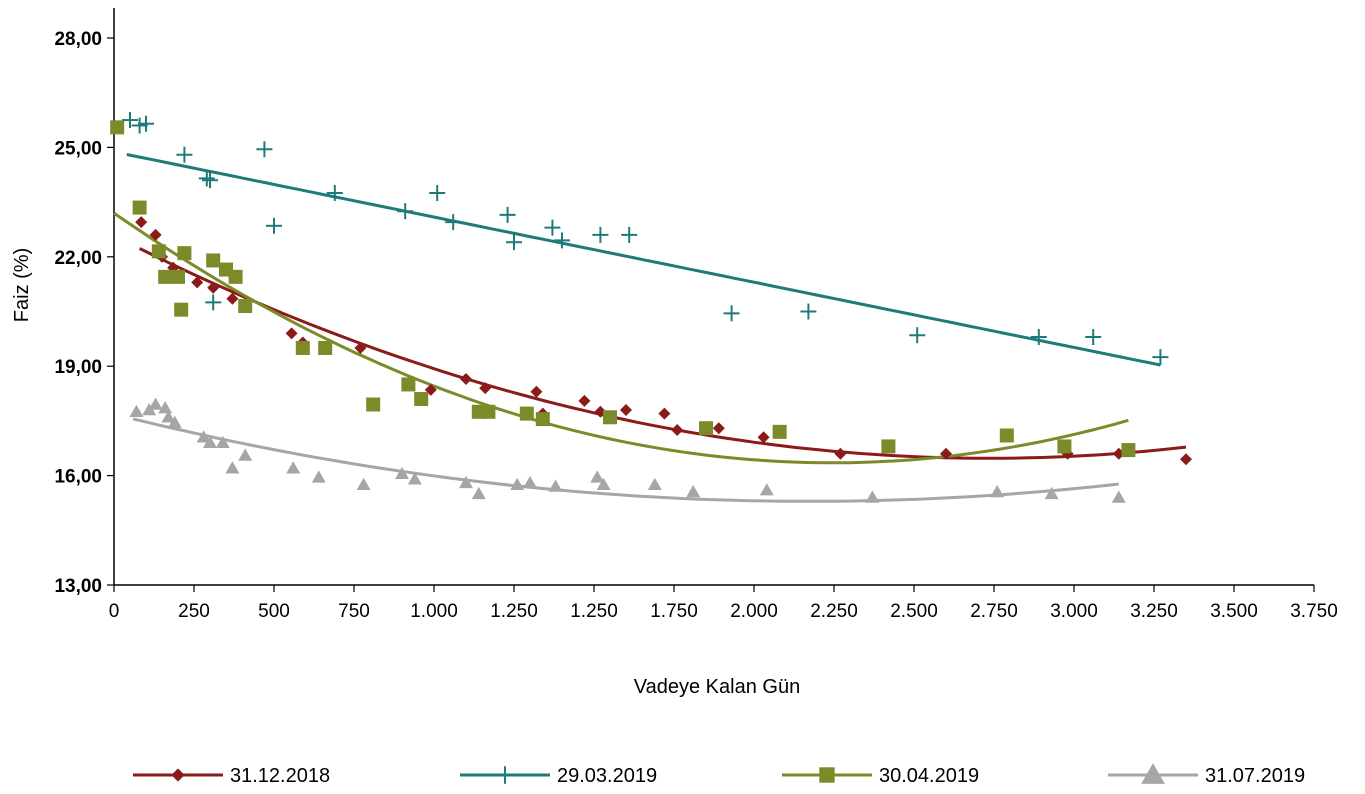 This screenshot has height=794, width=1365. I want to click on y-tick-label: 28,00, so click(78, 39).